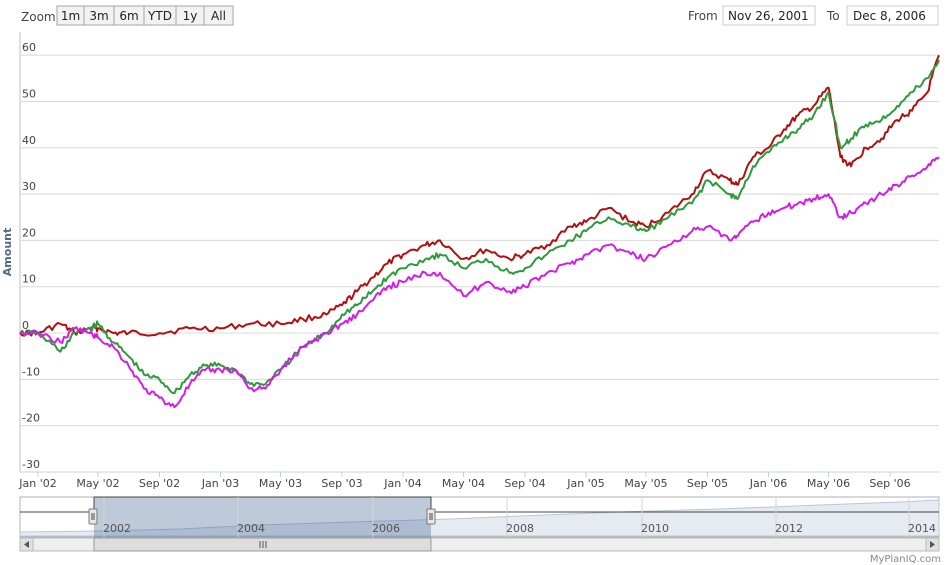 This screenshot has height=565, width=951. I want to click on scrollbar-thumb, so click(262, 544).